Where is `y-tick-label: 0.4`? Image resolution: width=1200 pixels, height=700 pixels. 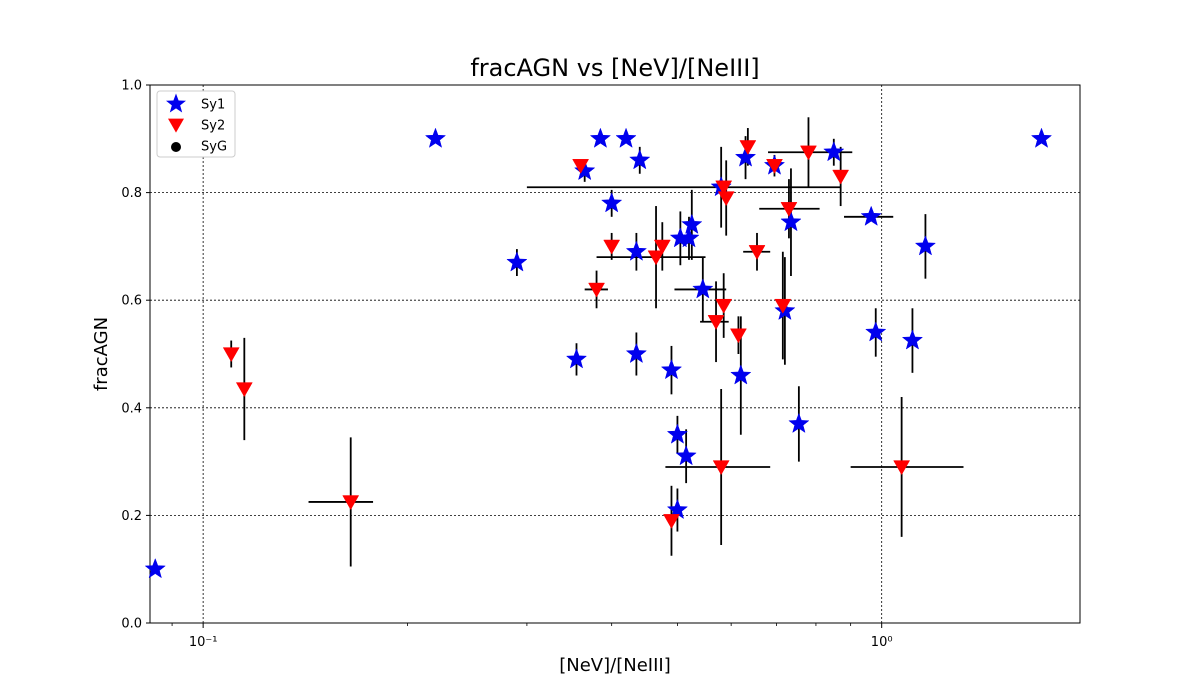
y-tick-label: 0.4 is located at coordinates (131, 408).